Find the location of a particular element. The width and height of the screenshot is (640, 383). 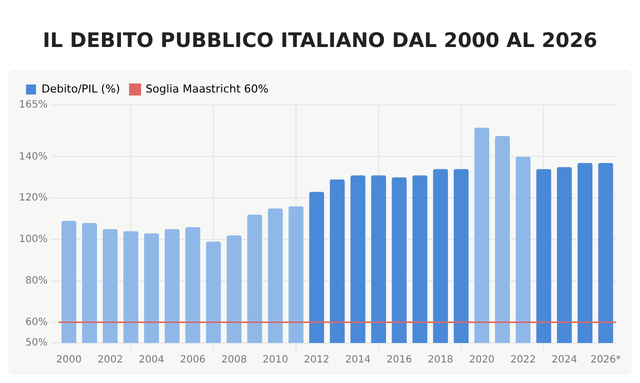

y-tick-label: 60% is located at coordinates (36, 322).